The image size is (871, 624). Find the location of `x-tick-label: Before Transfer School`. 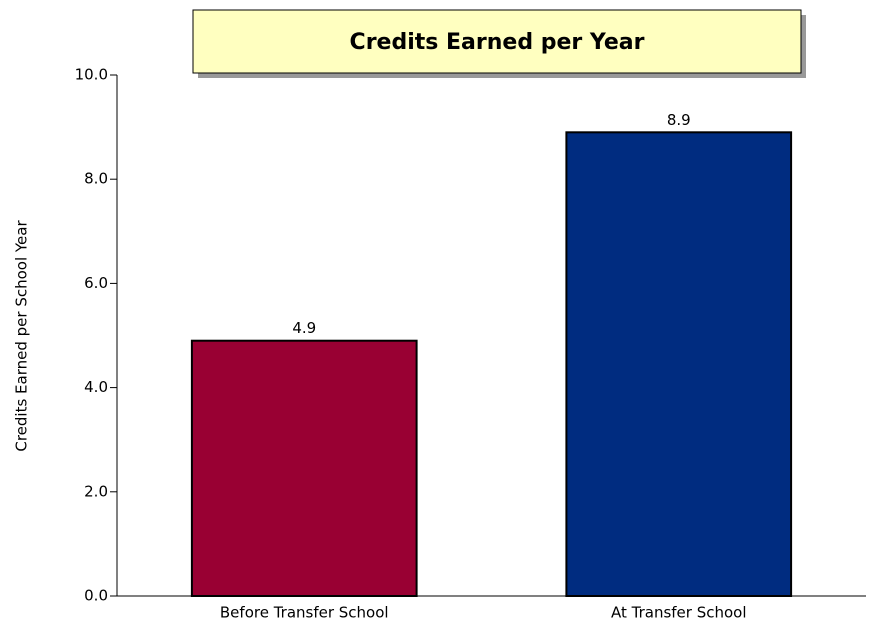

x-tick-label: Before Transfer School is located at coordinates (304, 613).